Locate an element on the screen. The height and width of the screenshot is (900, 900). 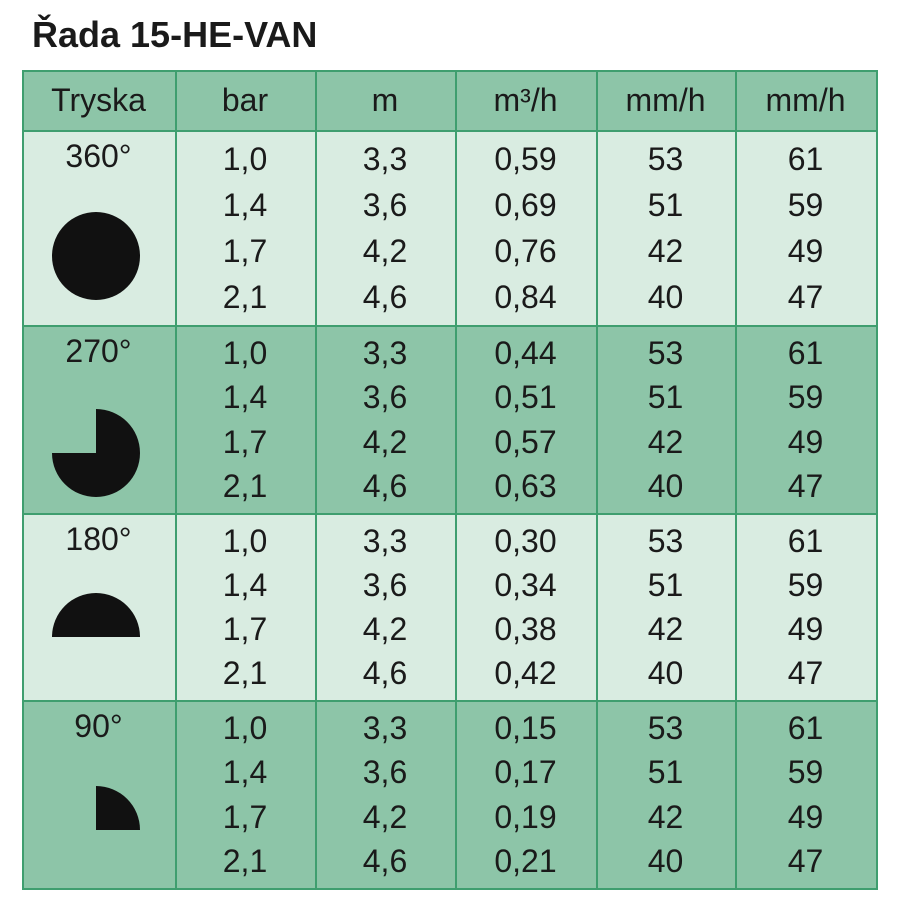
header-cell-bg is located at coordinates (99, 101).